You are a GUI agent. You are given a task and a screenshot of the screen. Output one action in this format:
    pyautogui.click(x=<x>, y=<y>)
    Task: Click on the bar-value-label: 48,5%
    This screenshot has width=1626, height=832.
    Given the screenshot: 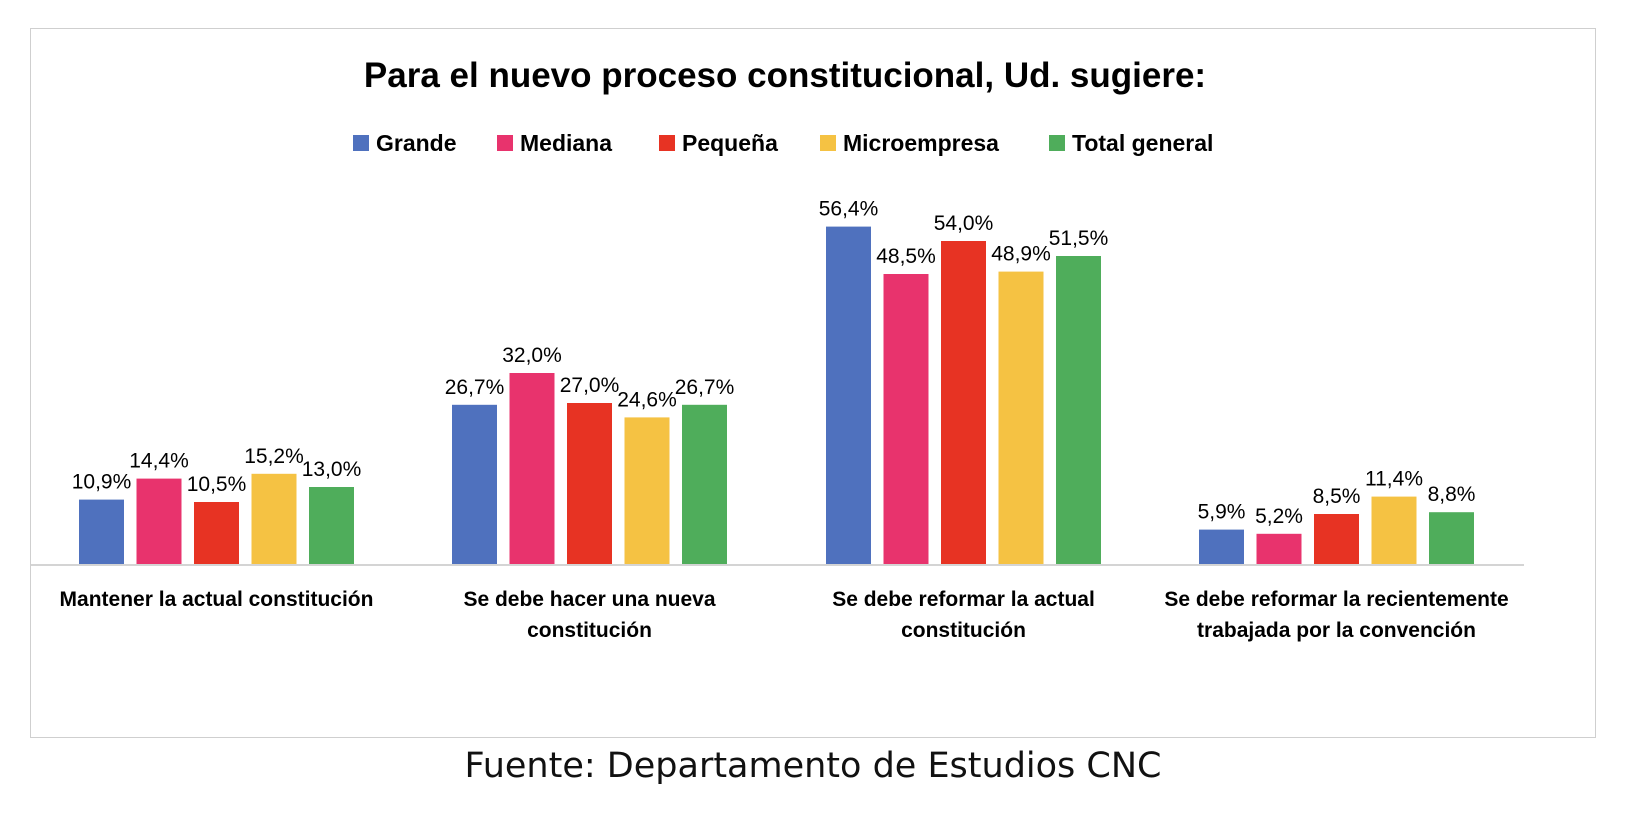 What is the action you would take?
    pyautogui.click(x=906, y=256)
    